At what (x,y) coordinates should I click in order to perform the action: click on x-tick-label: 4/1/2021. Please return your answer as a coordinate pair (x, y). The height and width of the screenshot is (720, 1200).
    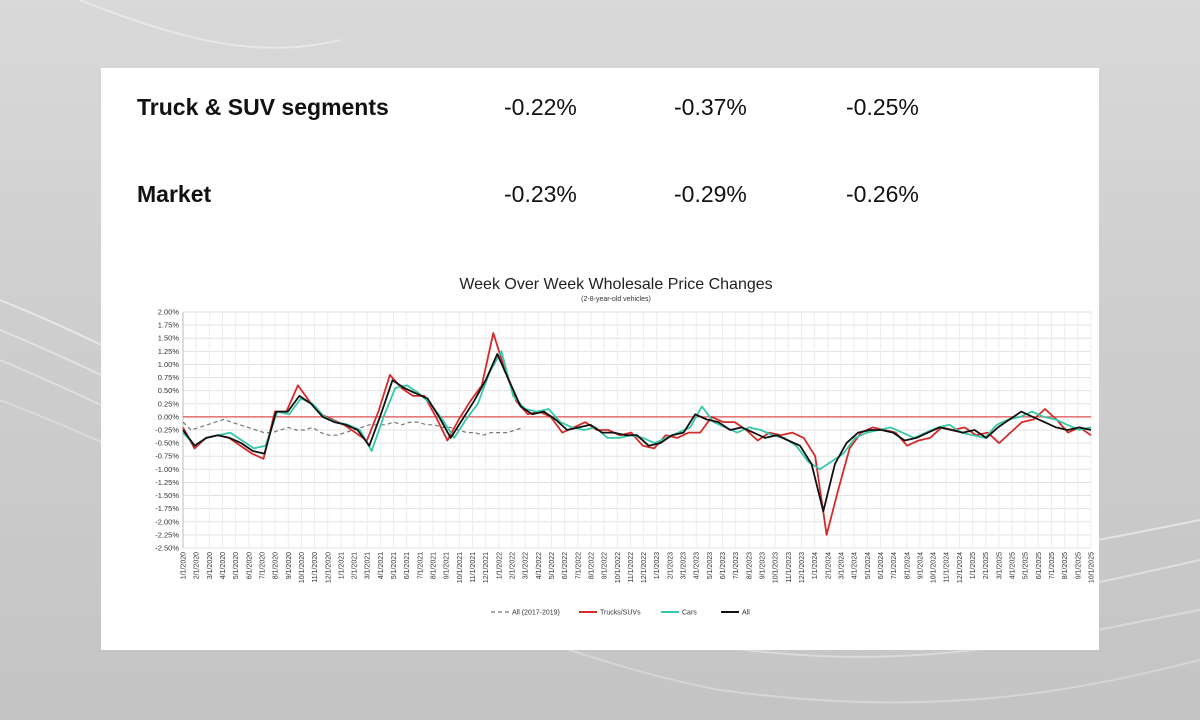
    Looking at the image, I should click on (381, 565).